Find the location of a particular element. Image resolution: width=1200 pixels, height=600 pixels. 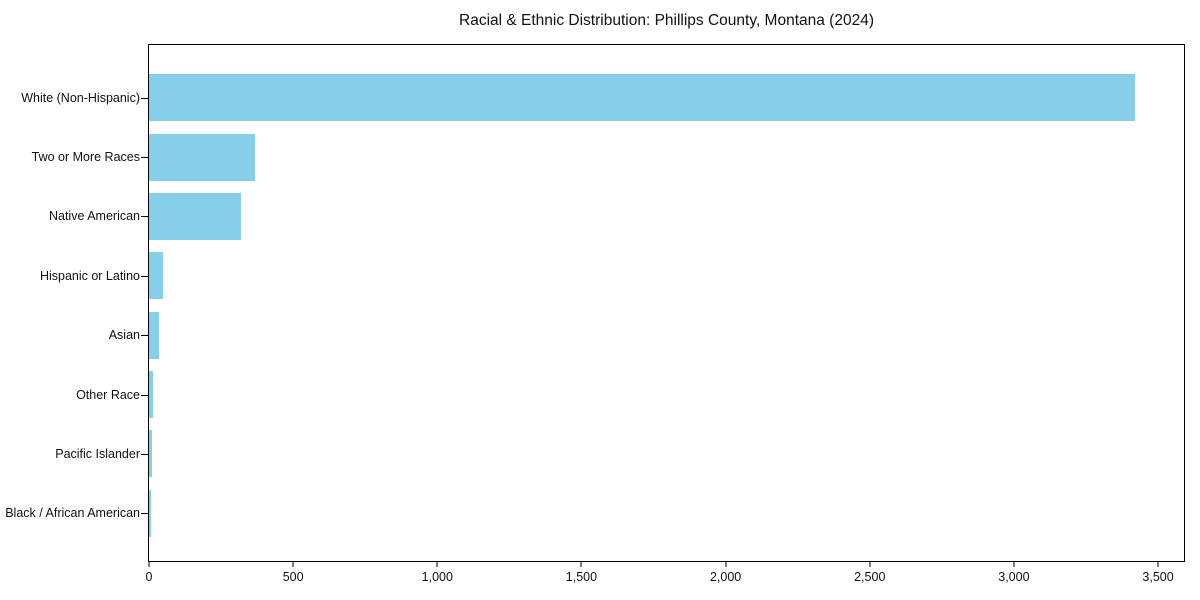

x-tick-label: 0 is located at coordinates (149, 577).